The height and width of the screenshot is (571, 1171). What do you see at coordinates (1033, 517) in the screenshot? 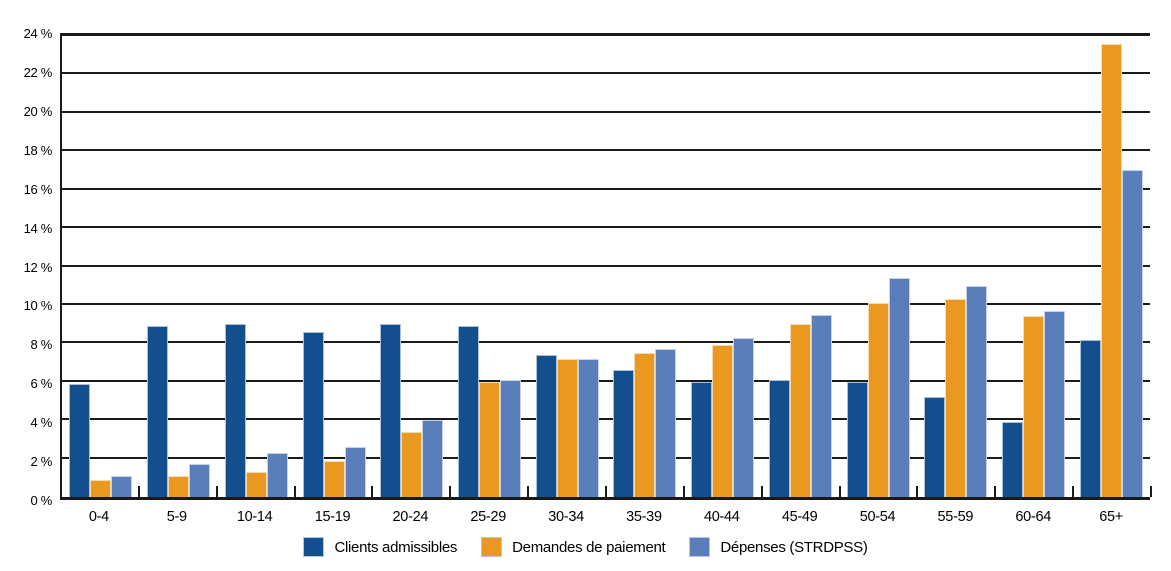
I see `x-axis-category-label: 60-64` at bounding box center [1033, 517].